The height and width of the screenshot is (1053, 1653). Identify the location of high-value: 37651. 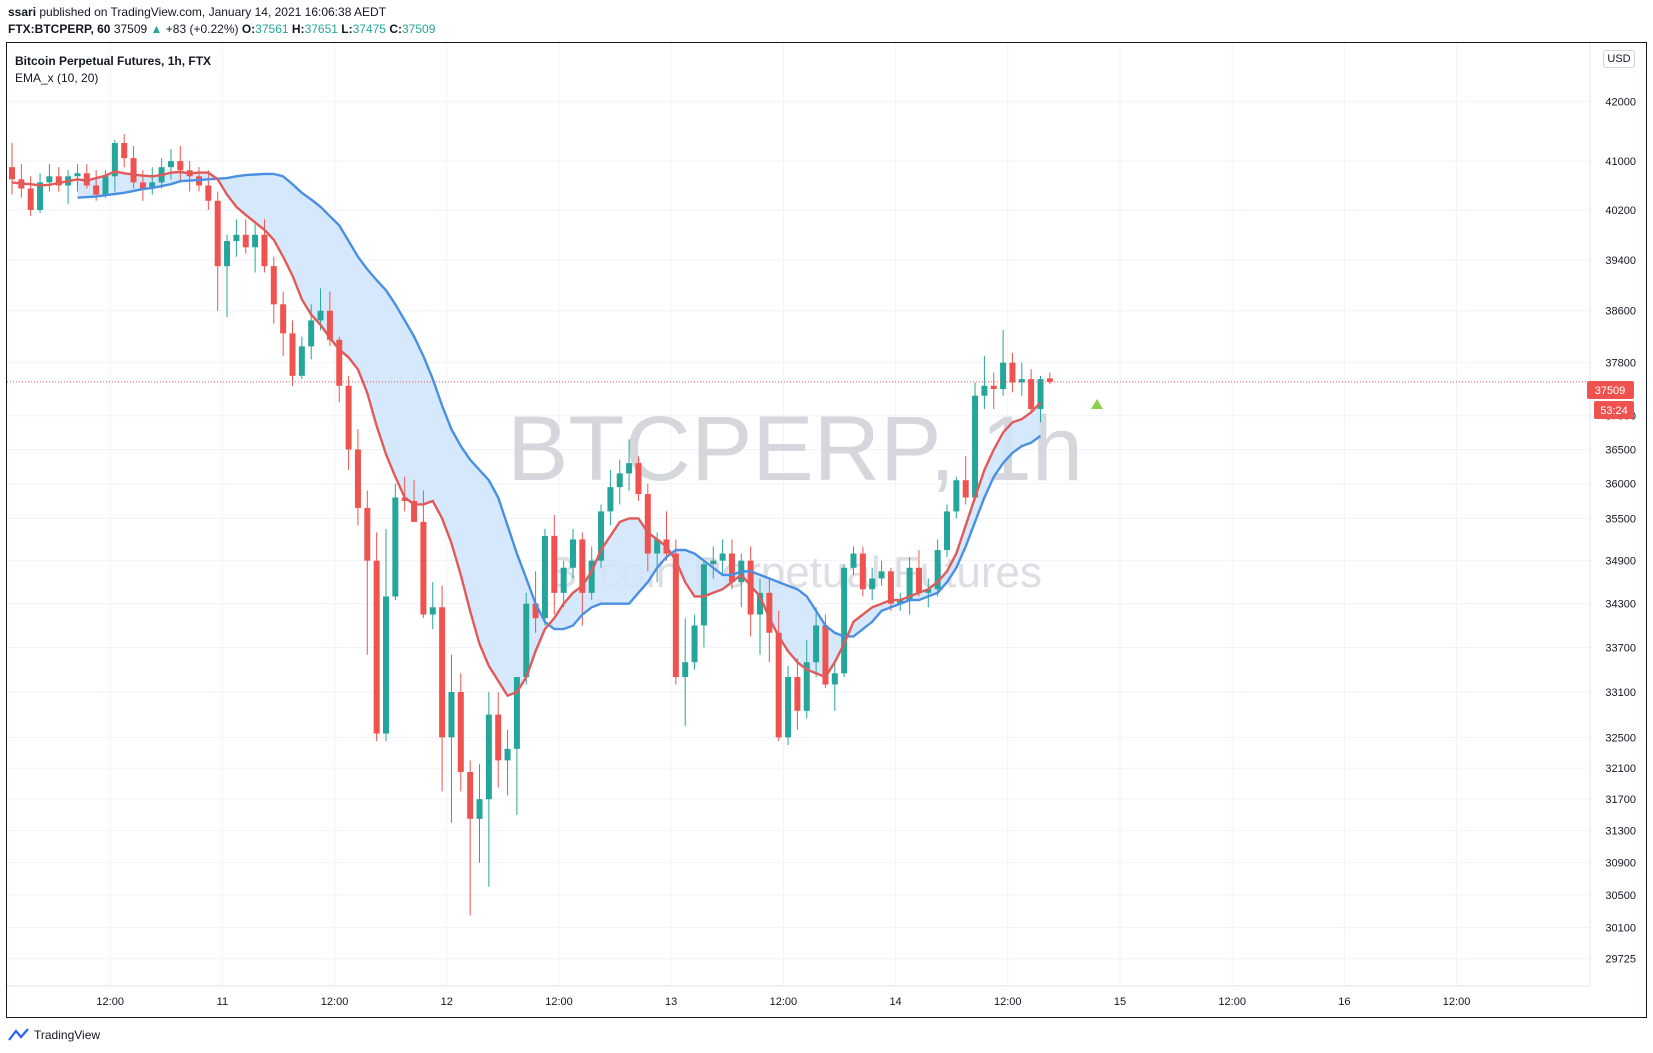
(321, 29).